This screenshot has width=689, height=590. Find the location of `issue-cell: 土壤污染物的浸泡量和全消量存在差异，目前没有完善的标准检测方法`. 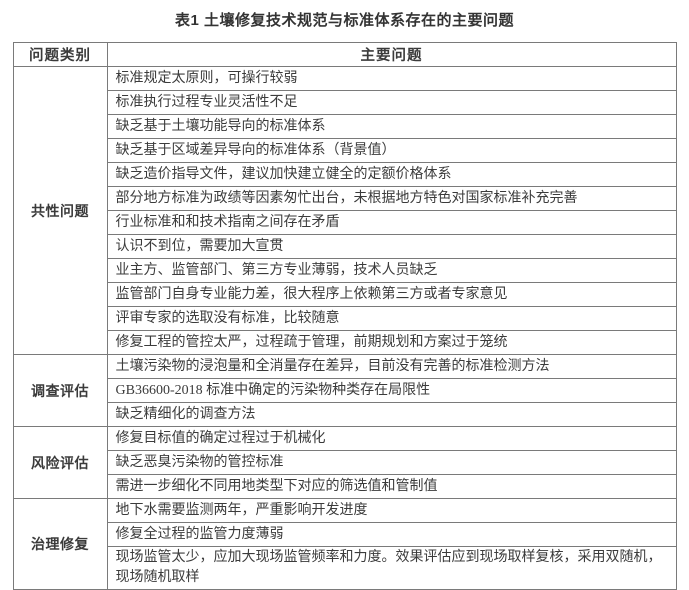

issue-cell: 土壤污染物的浸泡量和全消量存在差异，目前没有完善的标准检测方法 is located at coordinates (391, 366).